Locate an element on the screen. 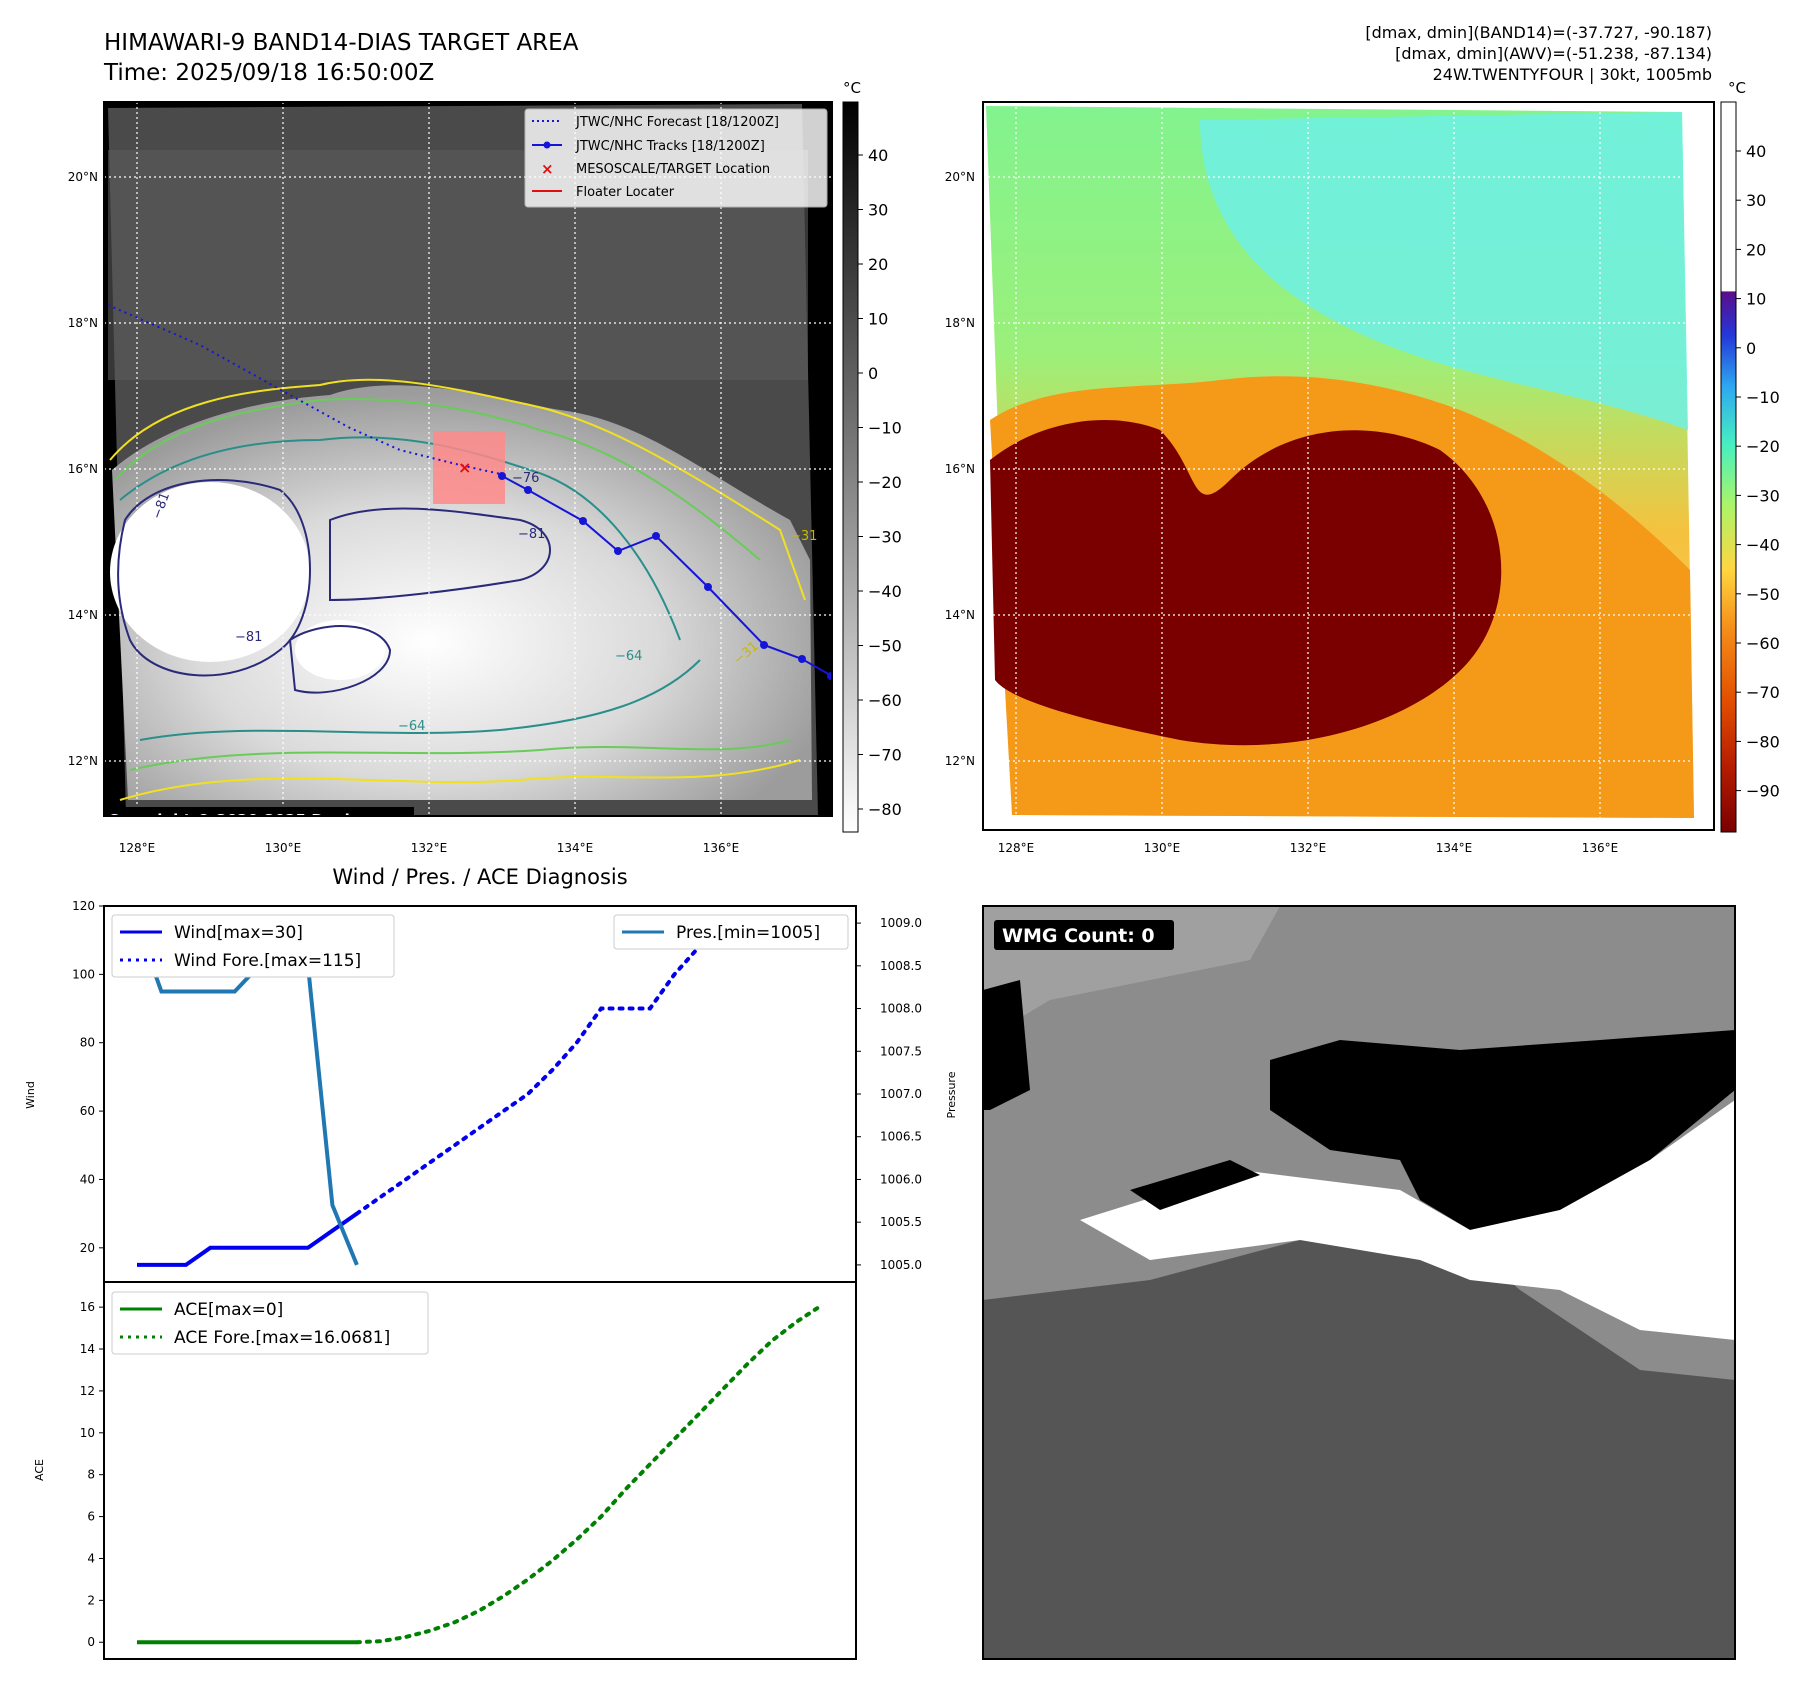 The height and width of the screenshot is (1690, 1797). ace-series is located at coordinates (480, 1474).